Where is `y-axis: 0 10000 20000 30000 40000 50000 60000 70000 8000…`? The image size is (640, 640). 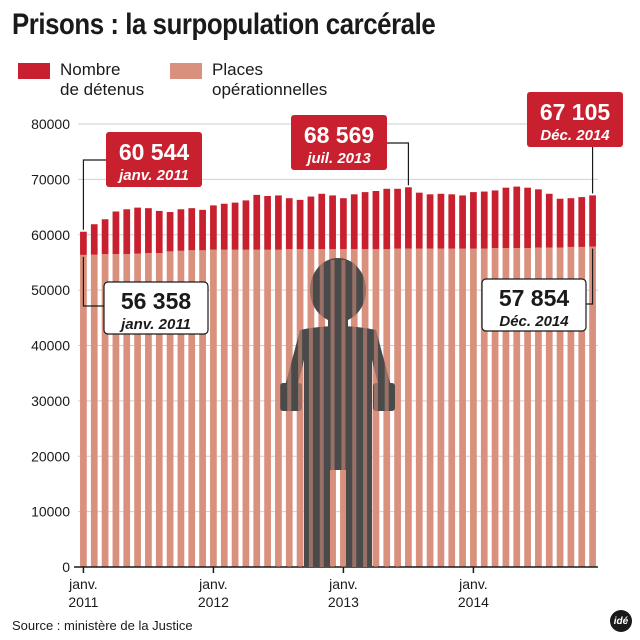 y-axis: 0 10000 20000 30000 40000 50000 60000 70000 8000… is located at coordinates (50, 345).